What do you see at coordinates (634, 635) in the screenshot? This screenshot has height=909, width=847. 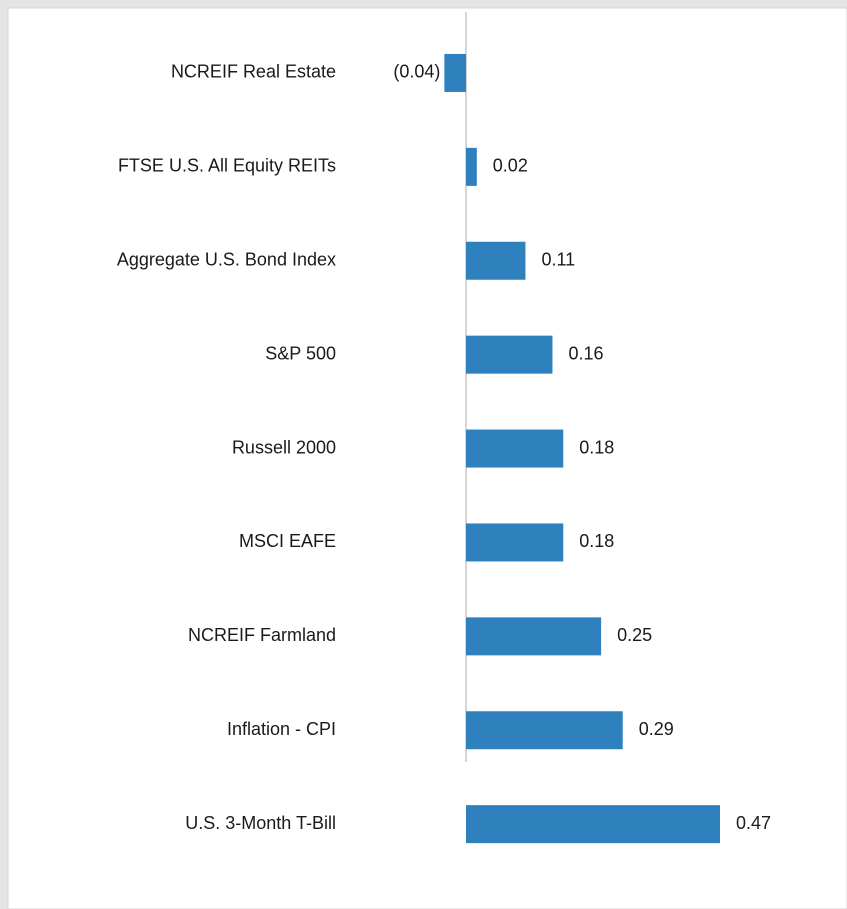 I see `value-label: 0.25` at bounding box center [634, 635].